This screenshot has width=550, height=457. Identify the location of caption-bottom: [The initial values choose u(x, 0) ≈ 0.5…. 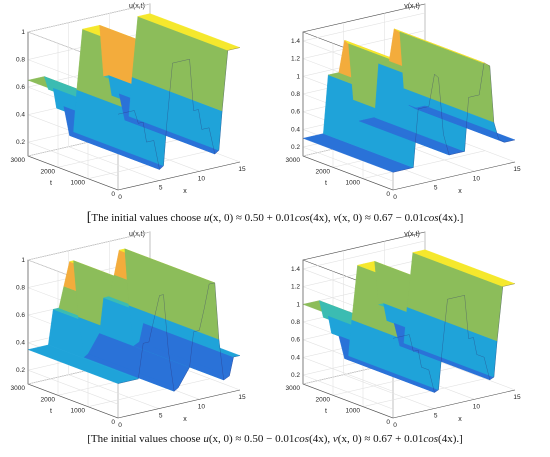
(275, 439).